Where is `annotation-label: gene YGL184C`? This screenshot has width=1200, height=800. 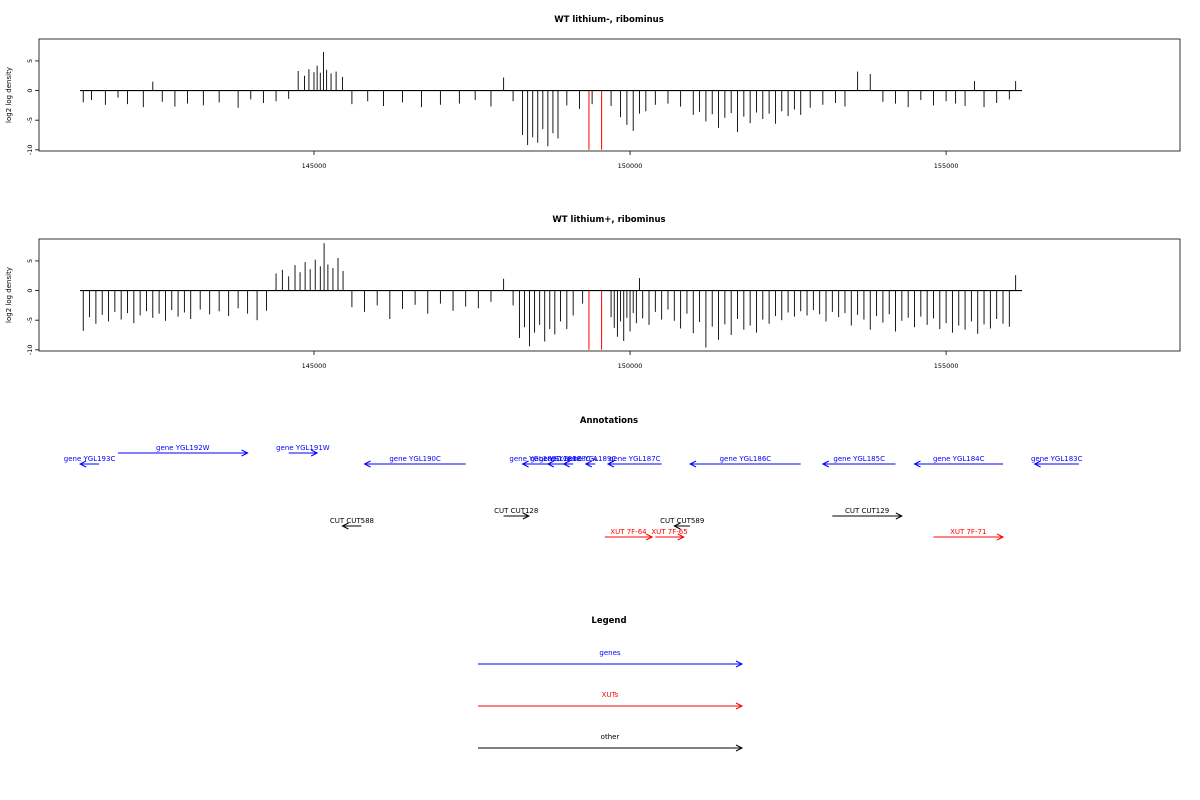
annotation-label: gene YGL184C is located at coordinates (959, 459).